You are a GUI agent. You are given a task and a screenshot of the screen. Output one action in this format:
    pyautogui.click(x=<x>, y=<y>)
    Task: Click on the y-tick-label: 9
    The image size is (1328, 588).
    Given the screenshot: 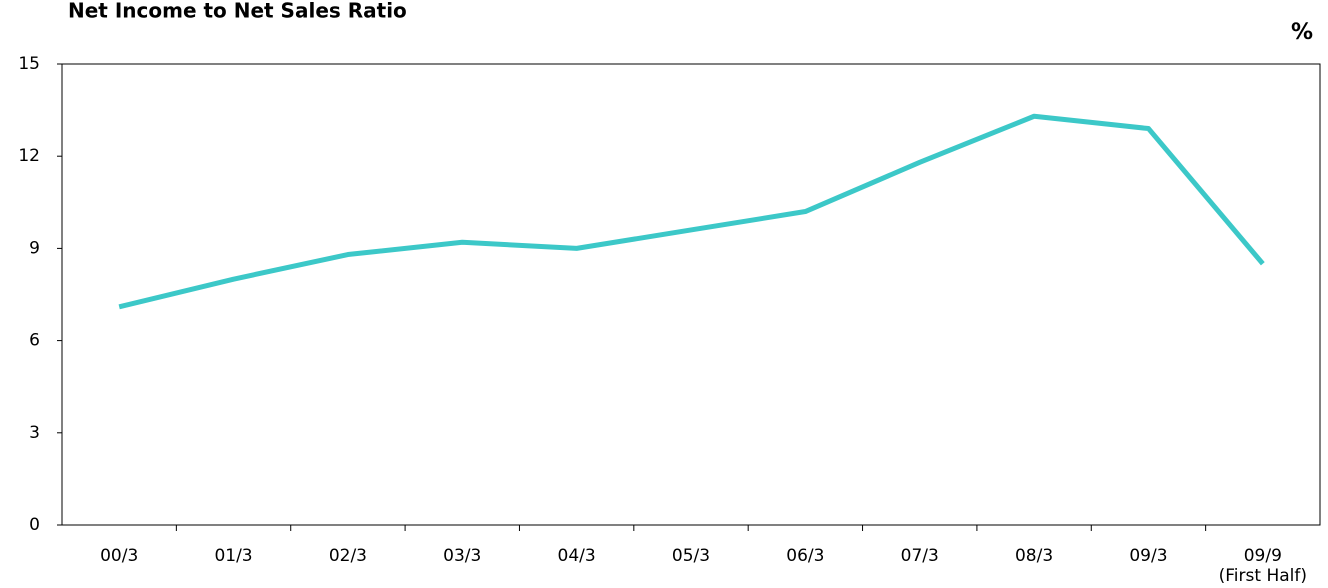 What is the action you would take?
    pyautogui.click(x=34, y=248)
    